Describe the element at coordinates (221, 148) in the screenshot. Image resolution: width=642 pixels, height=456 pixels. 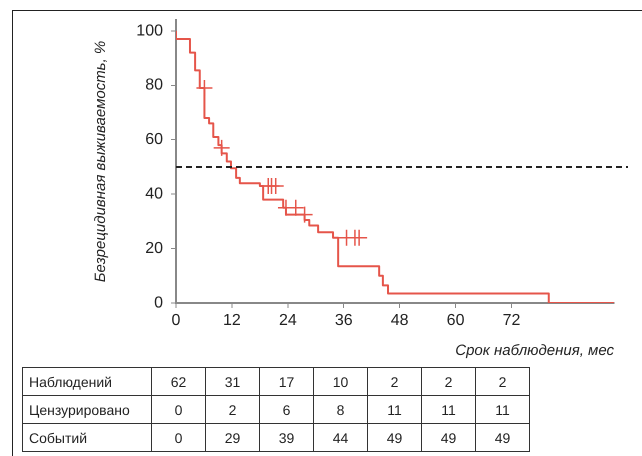
I see `point` at that location.